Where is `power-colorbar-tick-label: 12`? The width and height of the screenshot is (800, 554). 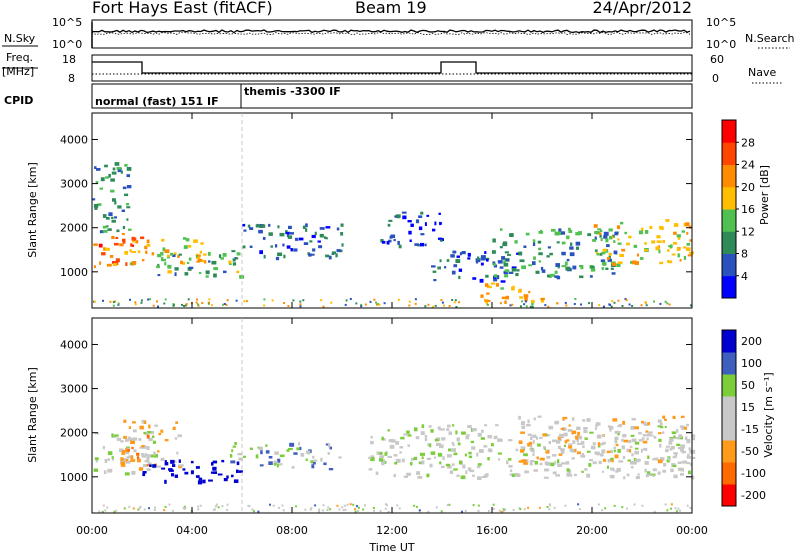 power-colorbar-tick-label: 12 is located at coordinates (748, 231).